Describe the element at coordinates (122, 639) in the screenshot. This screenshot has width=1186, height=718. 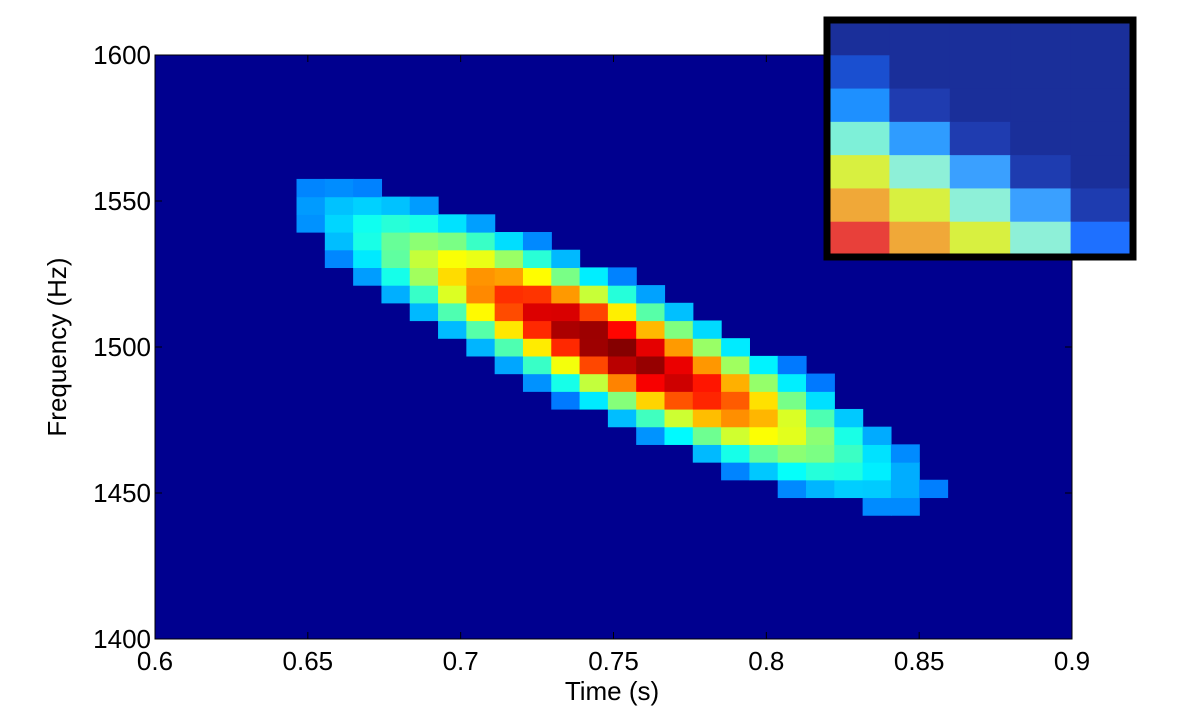
I see `y-tick-label: 1400` at that location.